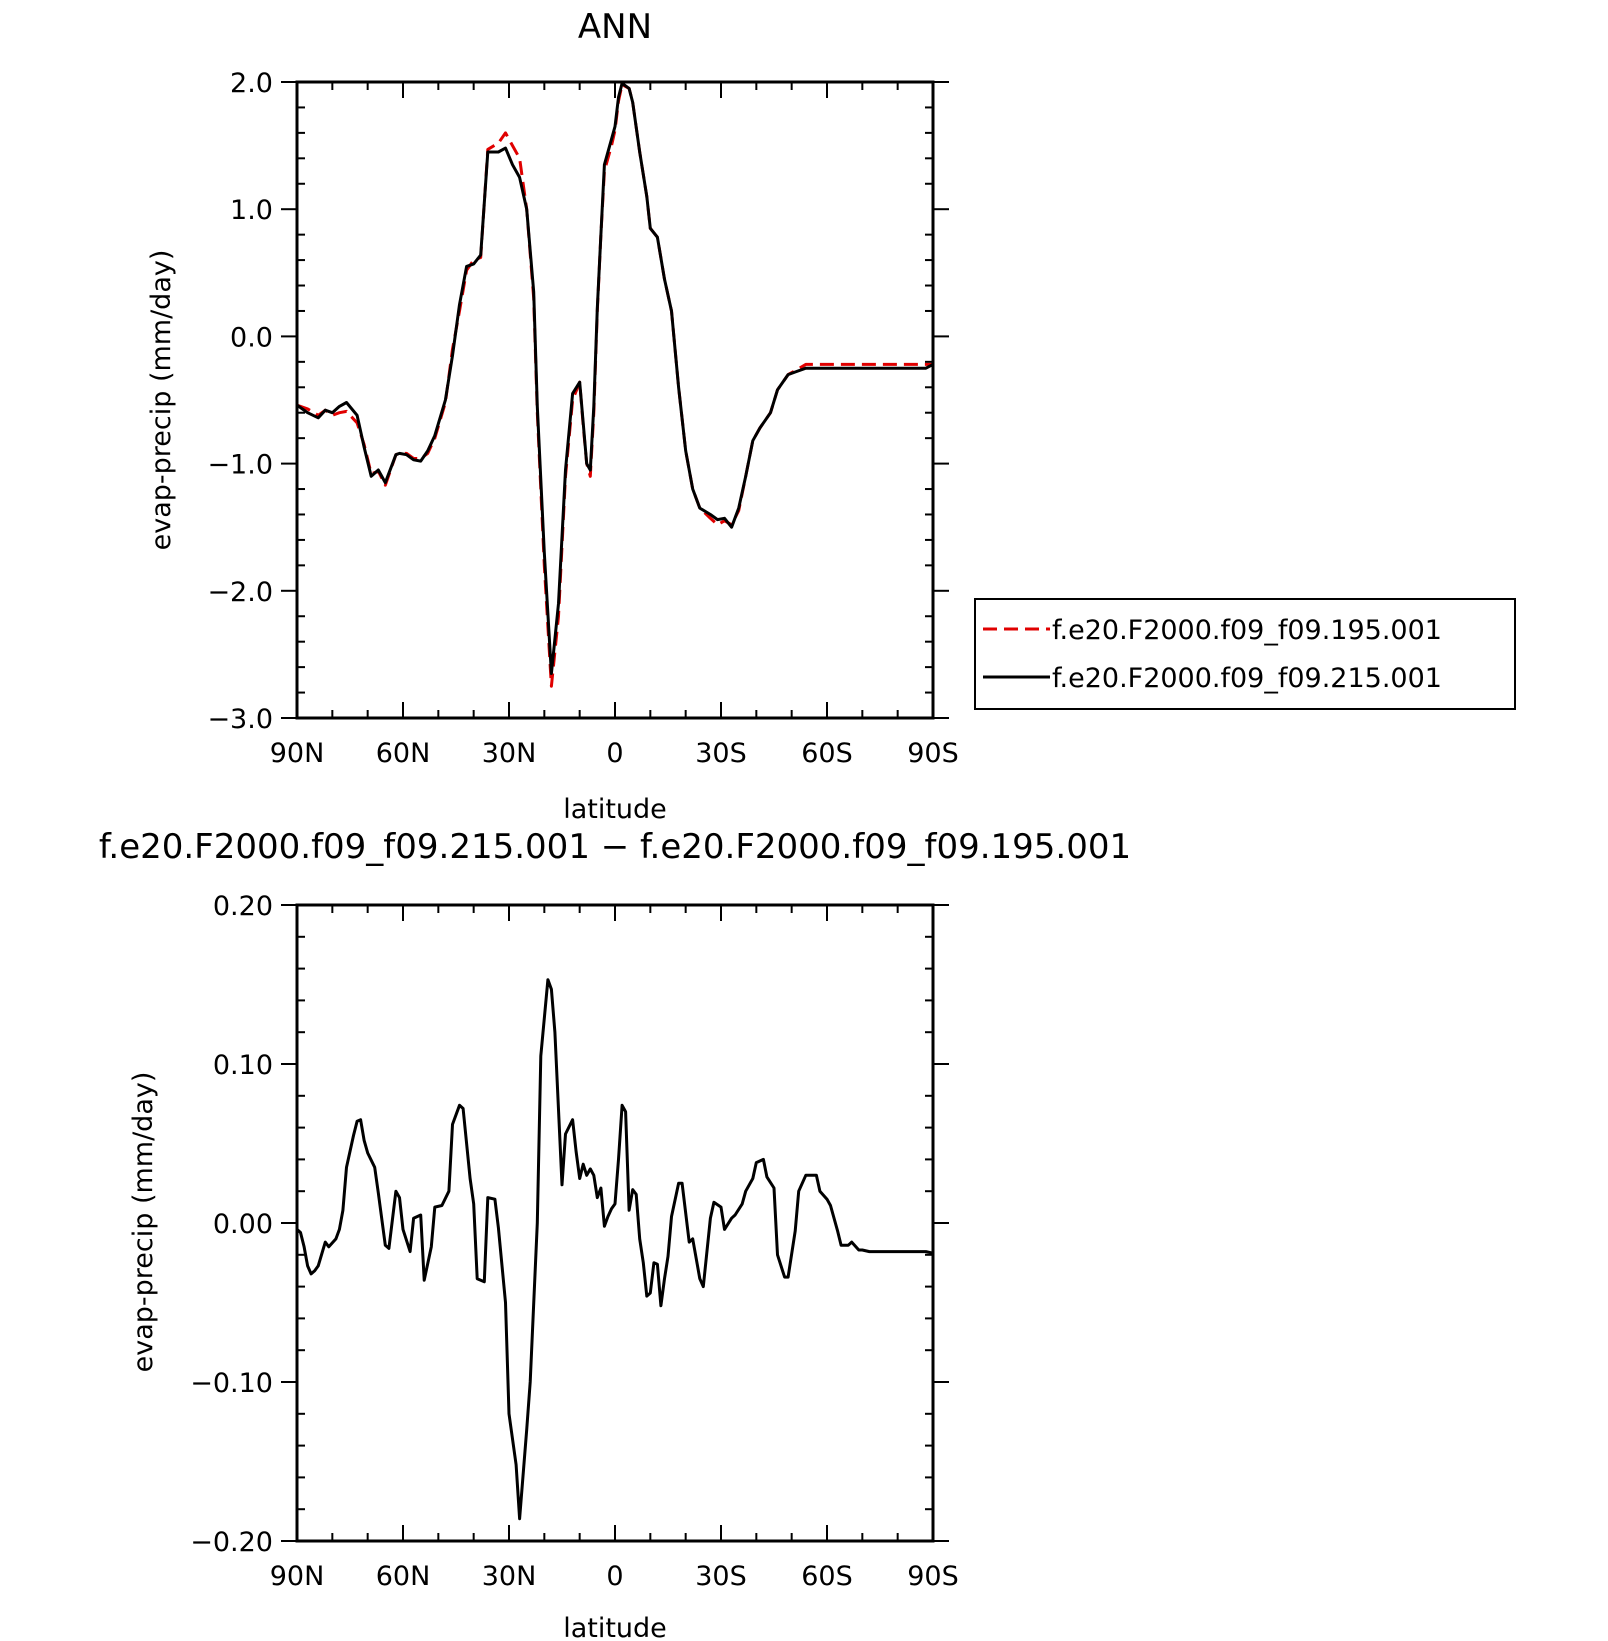 The image size is (1608, 1641). Describe the element at coordinates (1247, 630) in the screenshot. I see `legend-label-series-0: f.e20.F2000.f09_f09.195.001` at that location.